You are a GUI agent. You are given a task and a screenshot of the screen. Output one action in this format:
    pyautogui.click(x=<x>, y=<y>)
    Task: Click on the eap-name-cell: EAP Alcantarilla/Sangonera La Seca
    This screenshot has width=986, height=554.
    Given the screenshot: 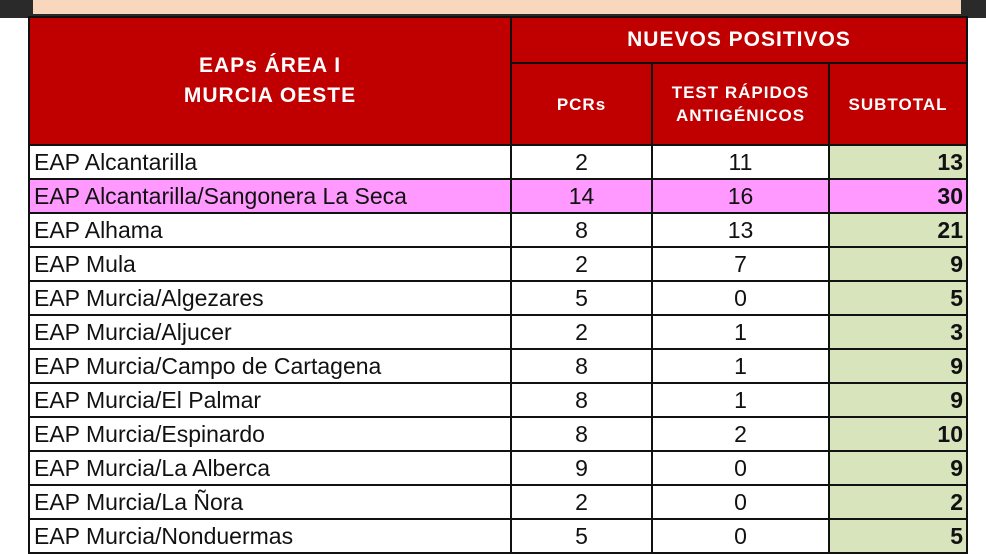 What is the action you would take?
    pyautogui.click(x=270, y=196)
    